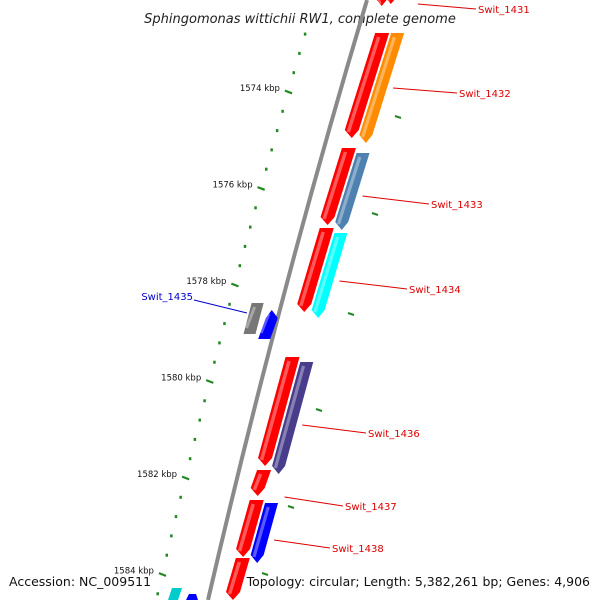  I want to click on gene-label: Swit_1437, so click(371, 507).